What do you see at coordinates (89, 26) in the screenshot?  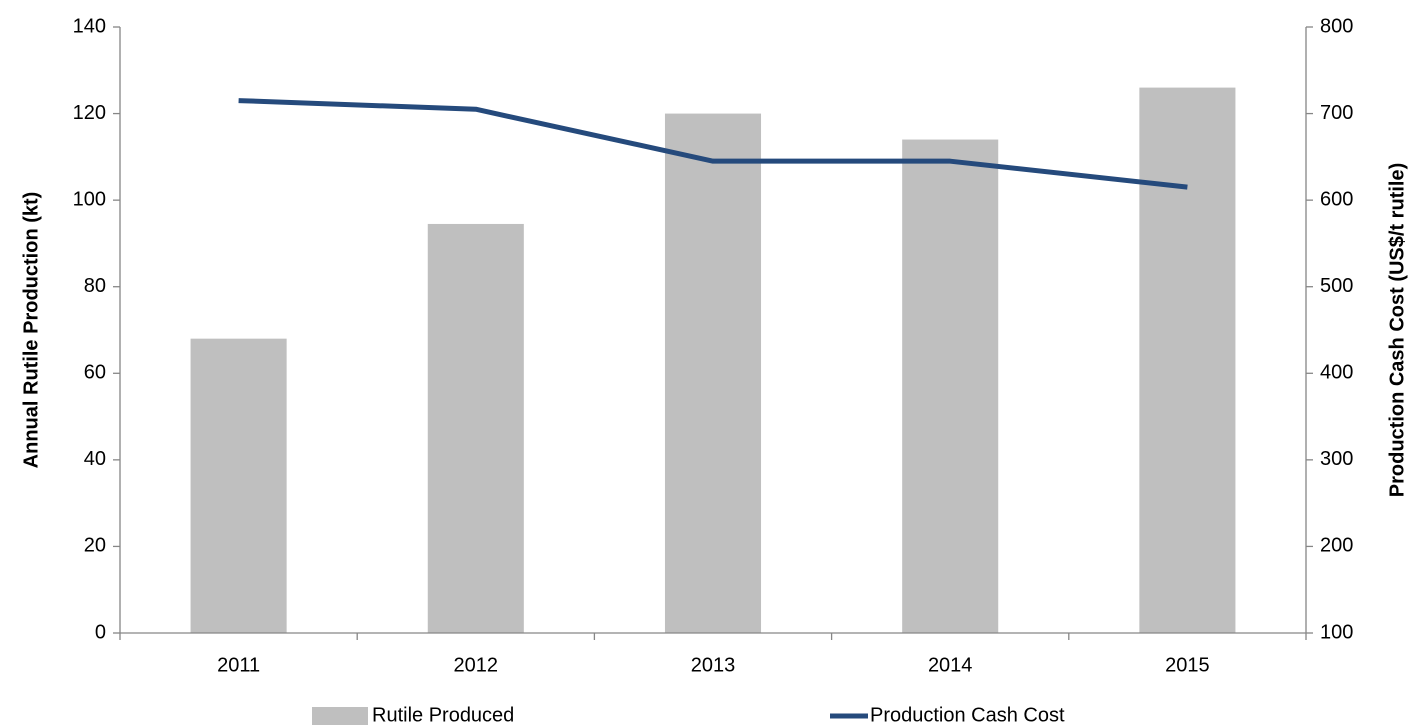 I see `y-tick-label: 140` at bounding box center [89, 26].